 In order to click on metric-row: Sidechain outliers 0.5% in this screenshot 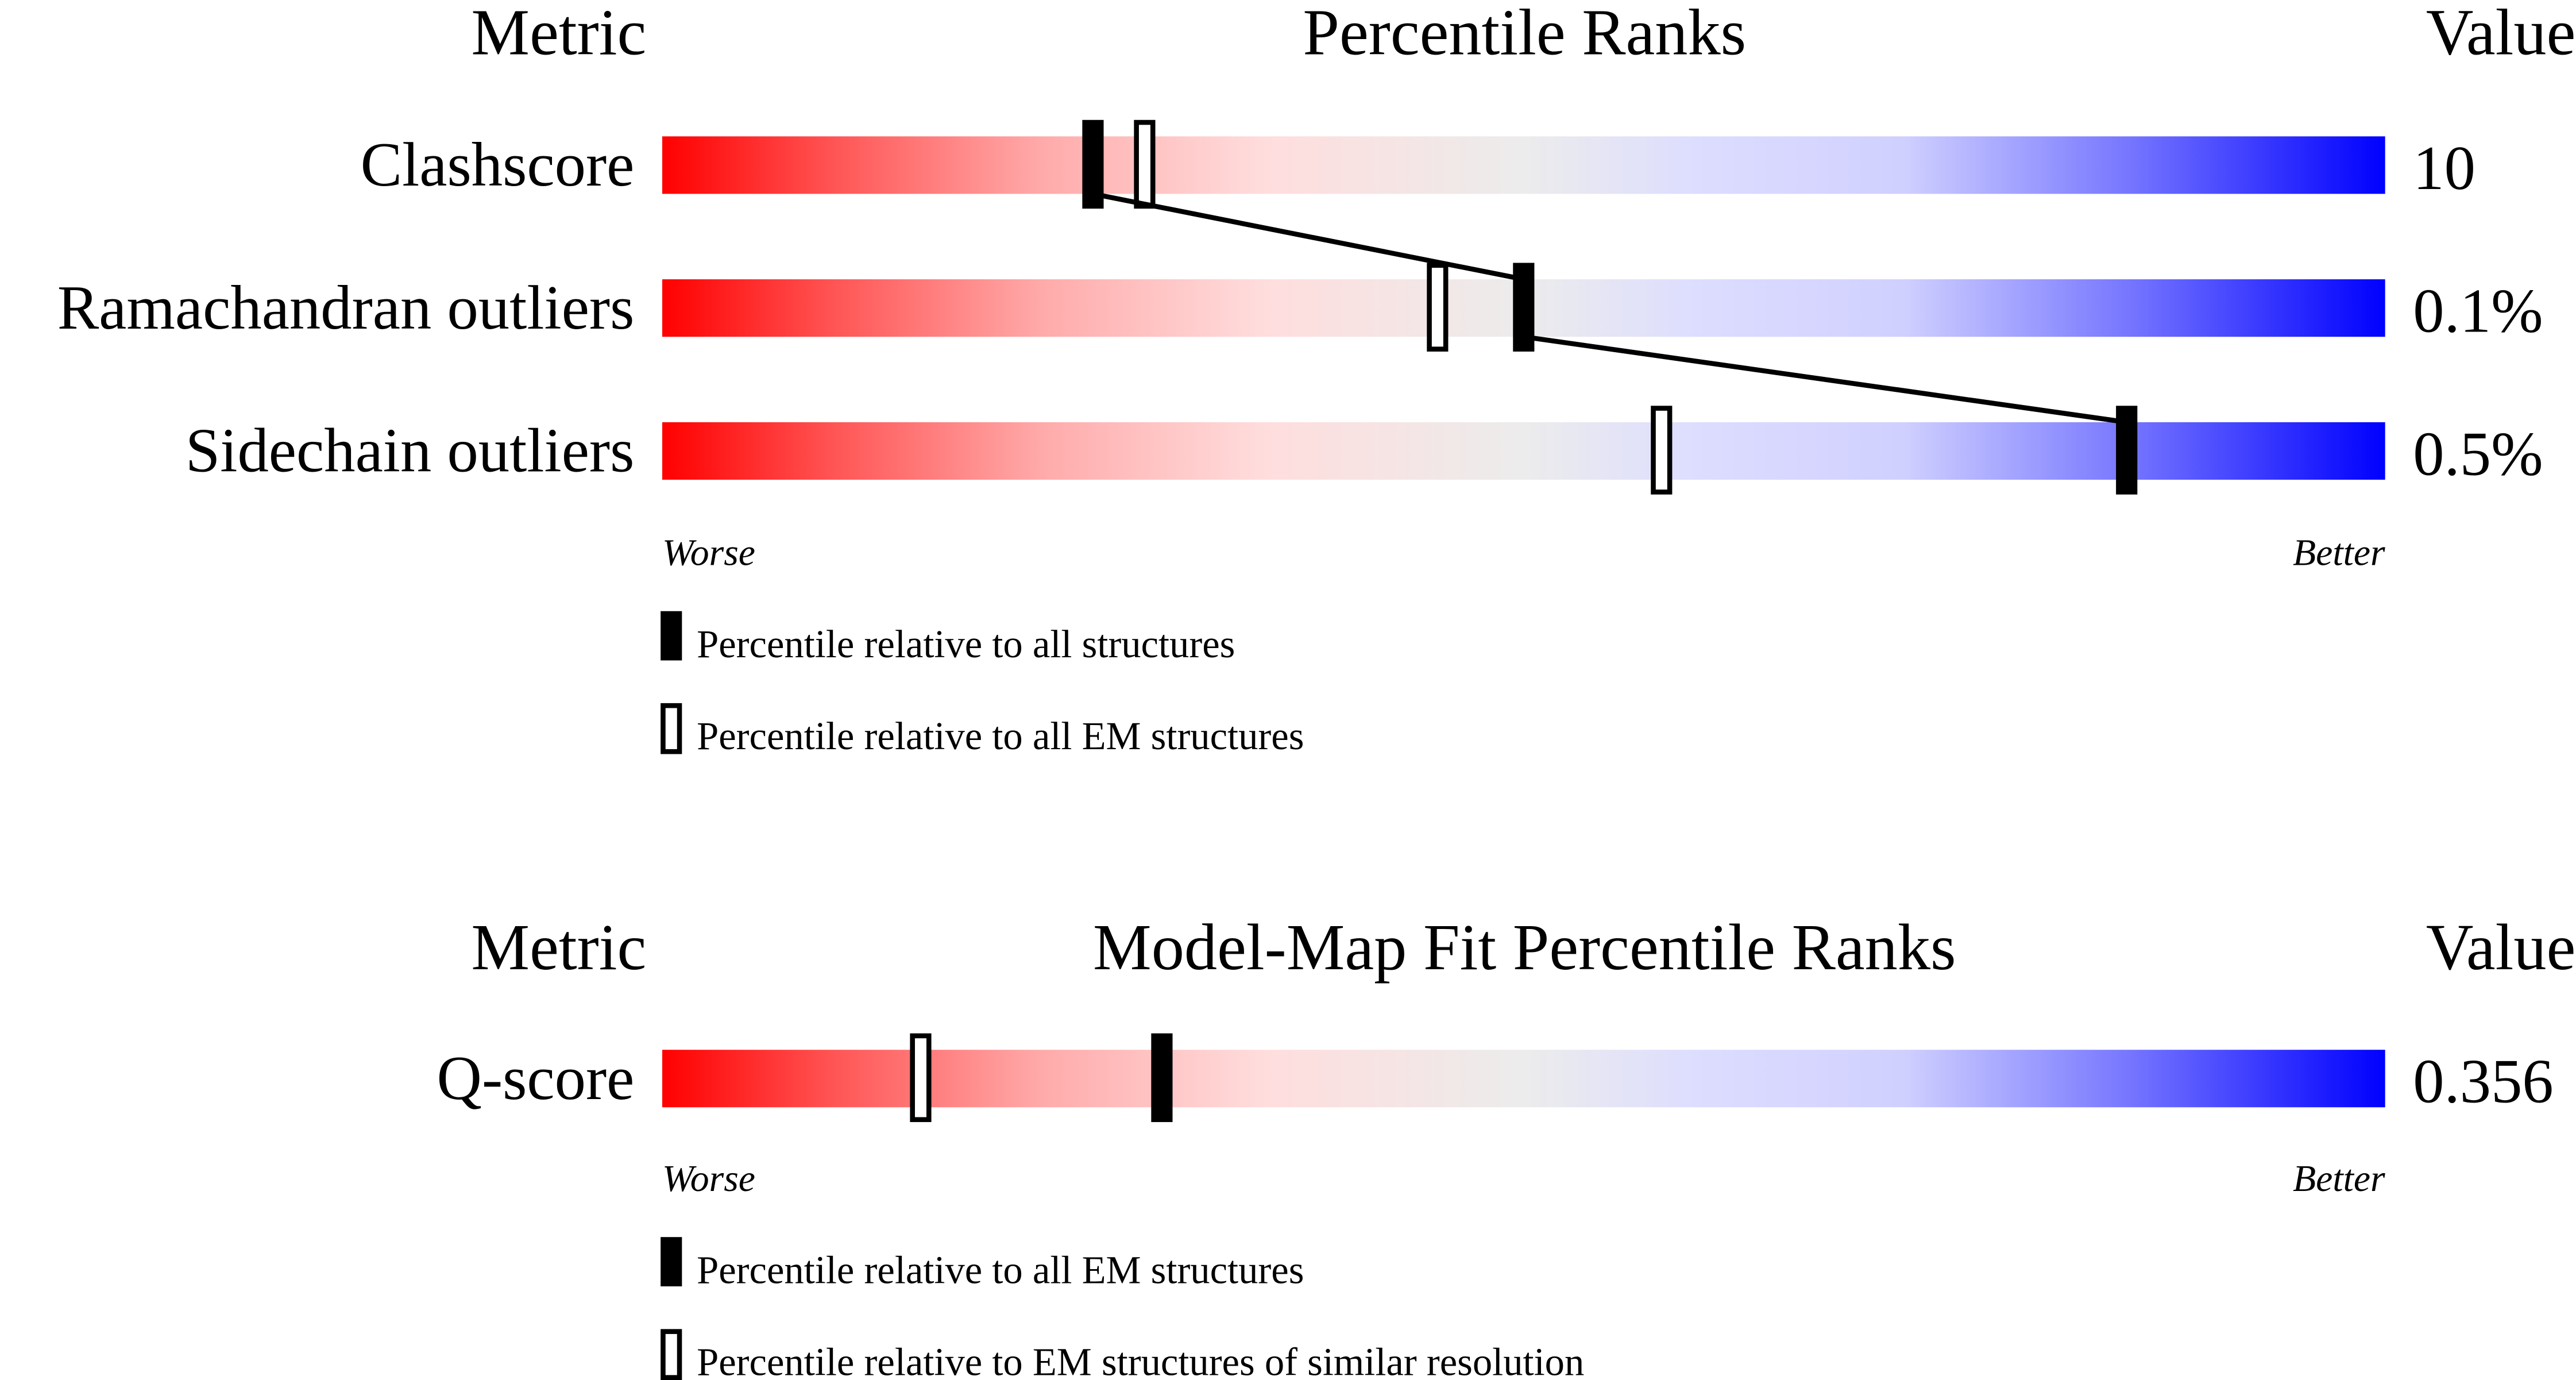, I will do `click(1364, 450)`.